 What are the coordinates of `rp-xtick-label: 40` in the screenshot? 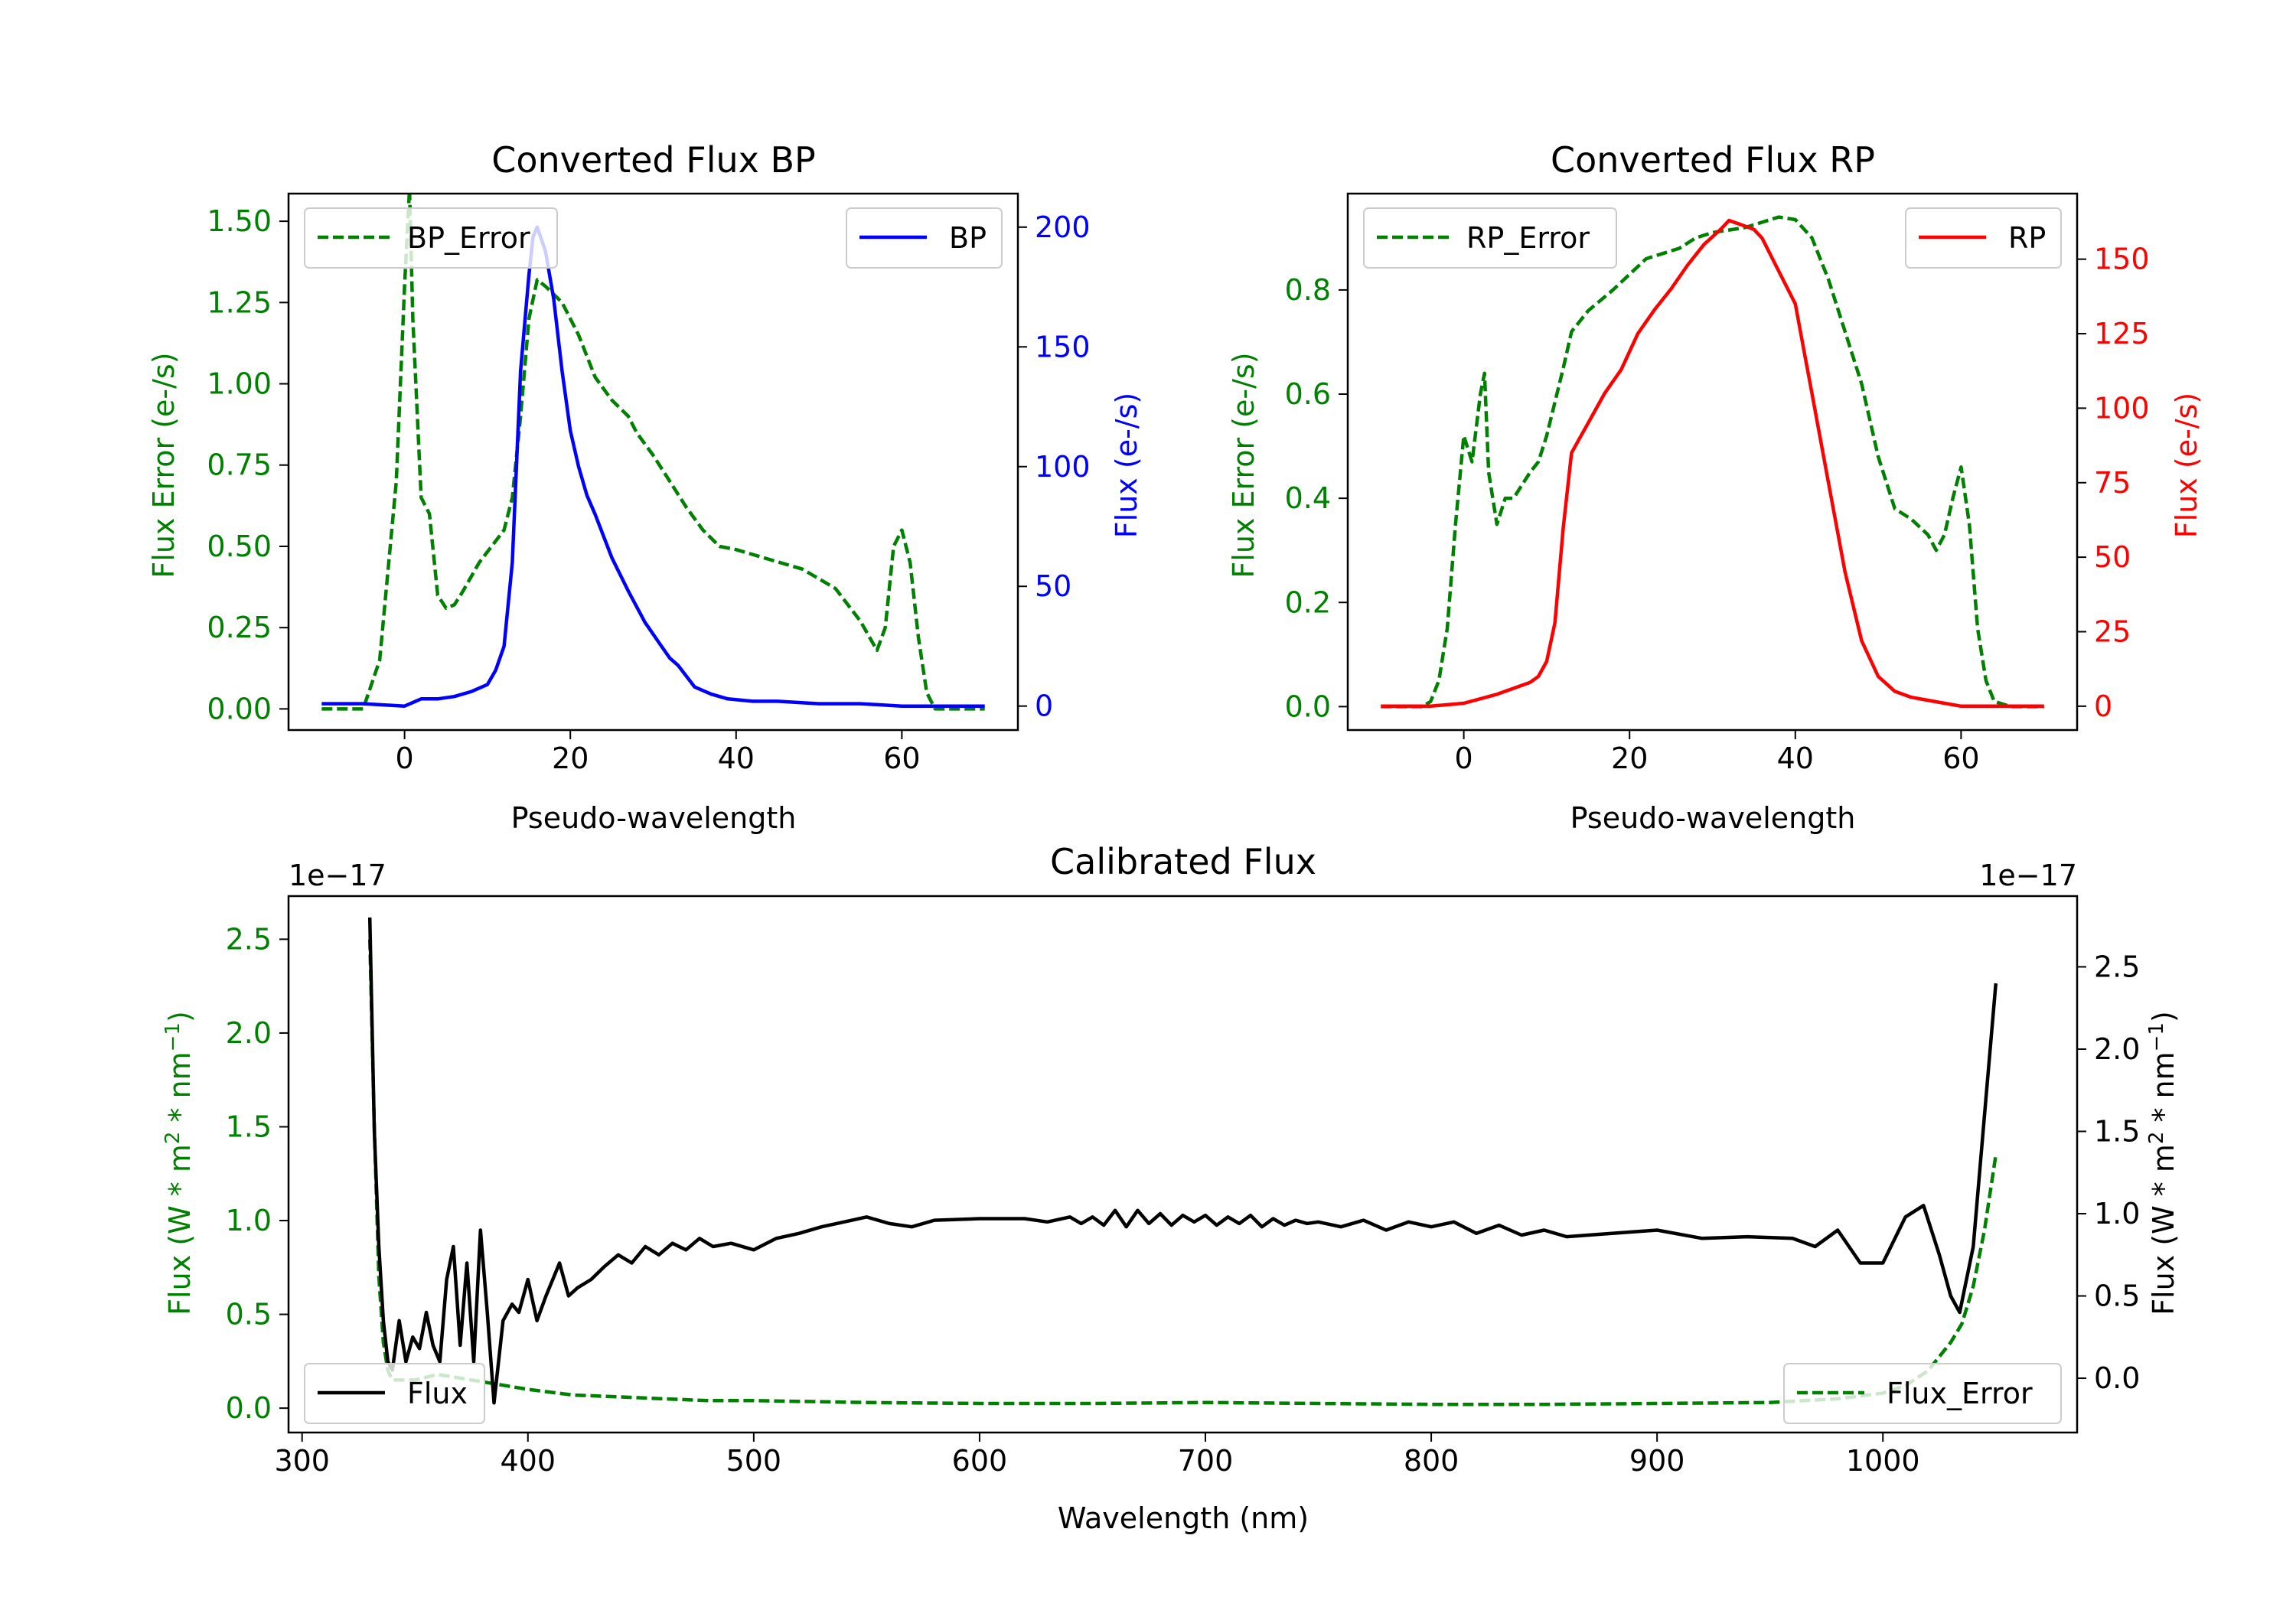 It's located at (1795, 758).